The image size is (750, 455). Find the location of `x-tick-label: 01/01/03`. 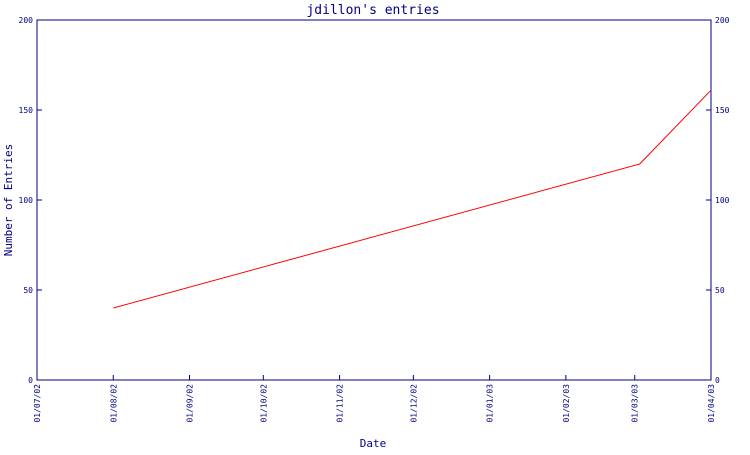

x-tick-label: 01/01/03 is located at coordinates (490, 403).